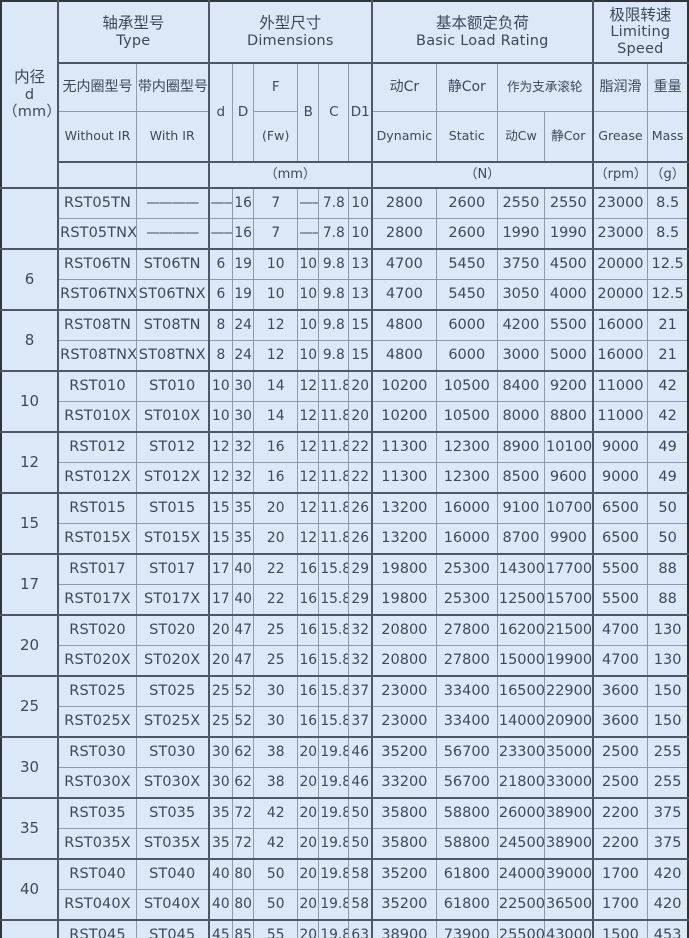 The image size is (689, 938). I want to click on cell-without_ir: RST08TN, so click(97, 325).